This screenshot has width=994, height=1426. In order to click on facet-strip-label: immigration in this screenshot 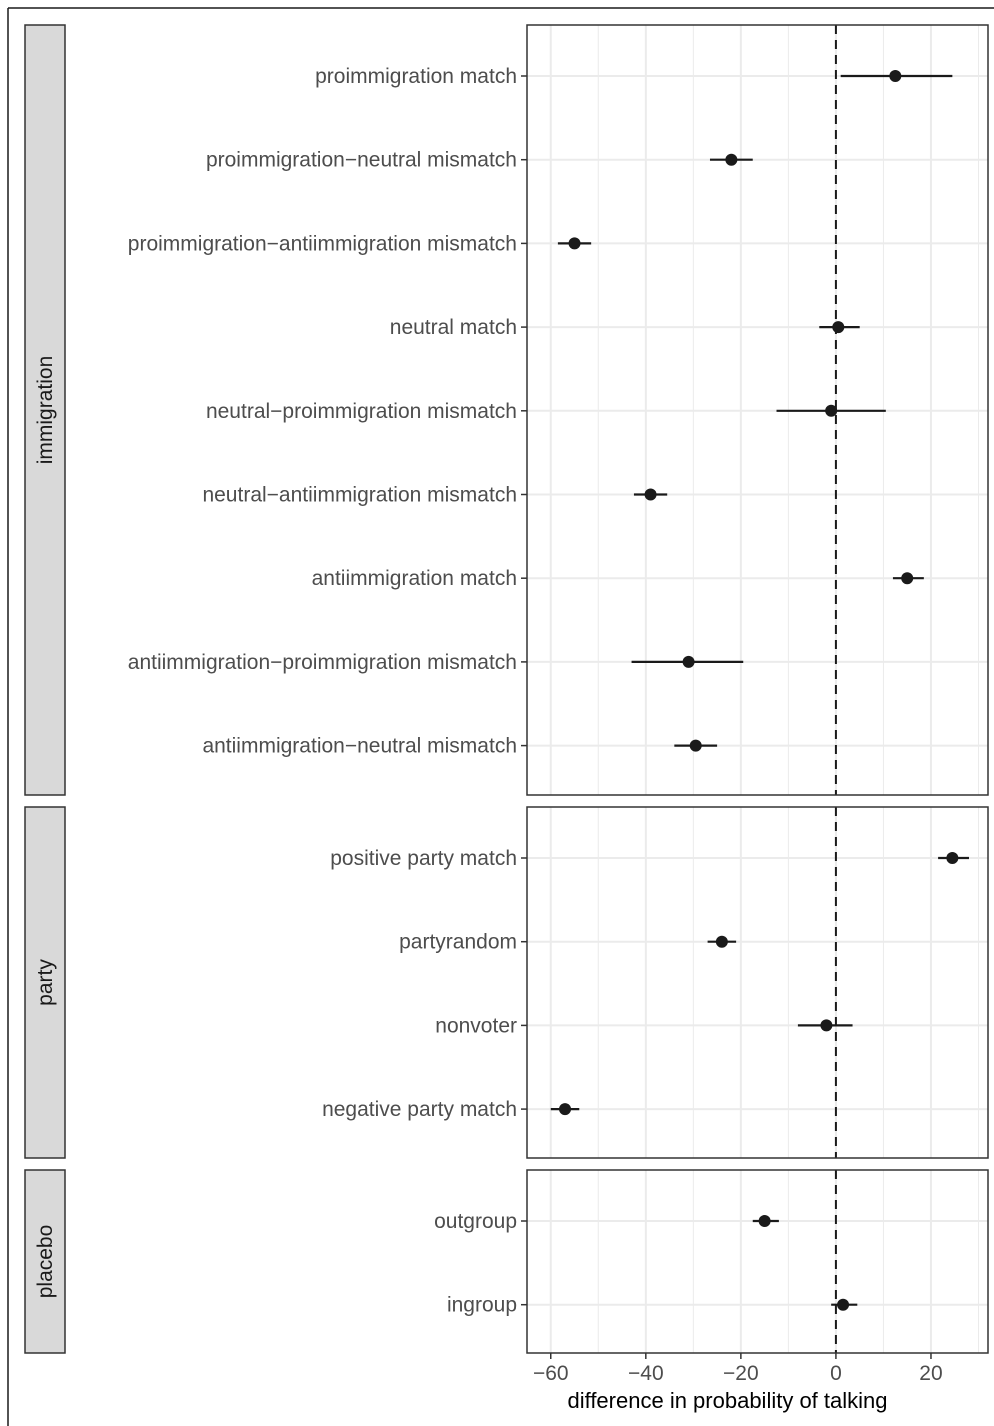, I will do `click(45, 410)`.